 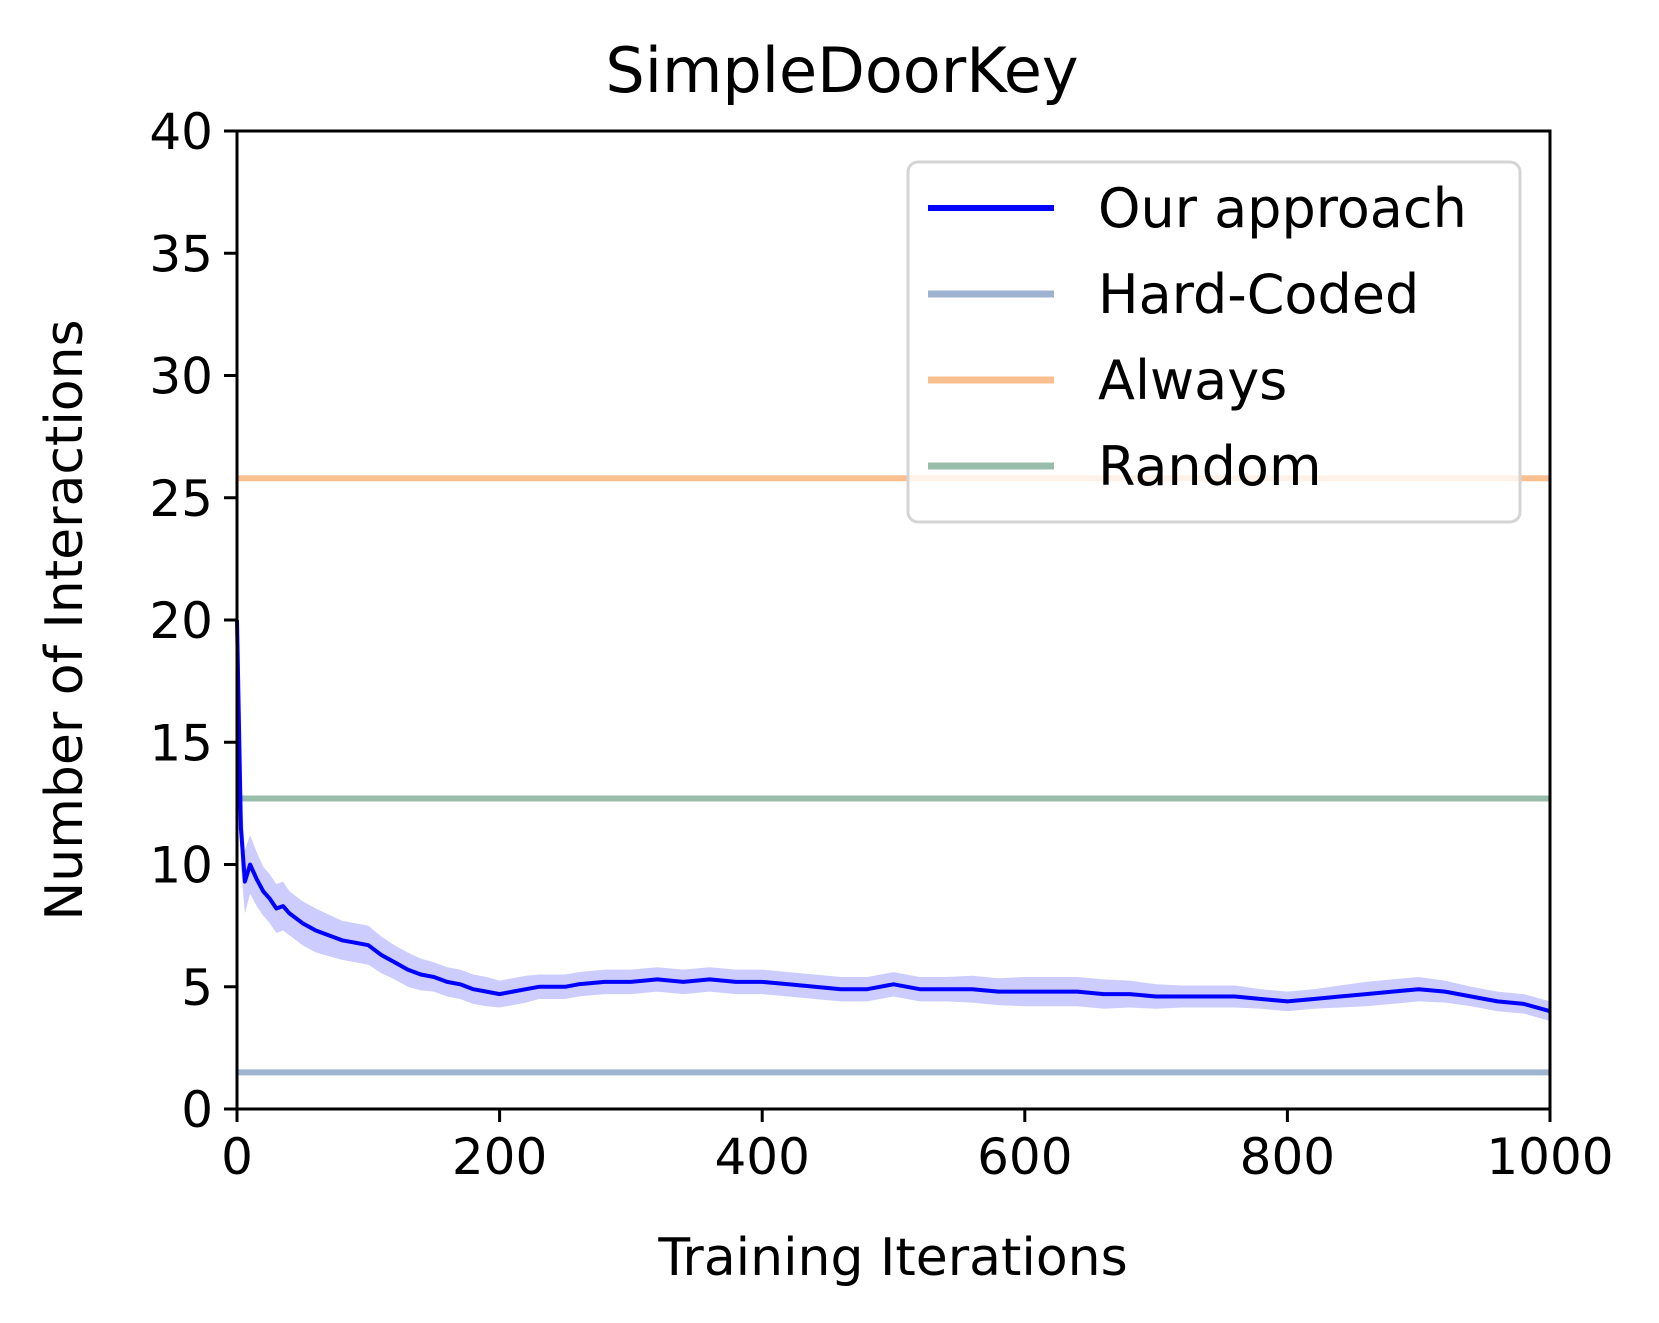 I want to click on legend: Our approach Hard-Coded Always Random, so click(x=1214, y=342).